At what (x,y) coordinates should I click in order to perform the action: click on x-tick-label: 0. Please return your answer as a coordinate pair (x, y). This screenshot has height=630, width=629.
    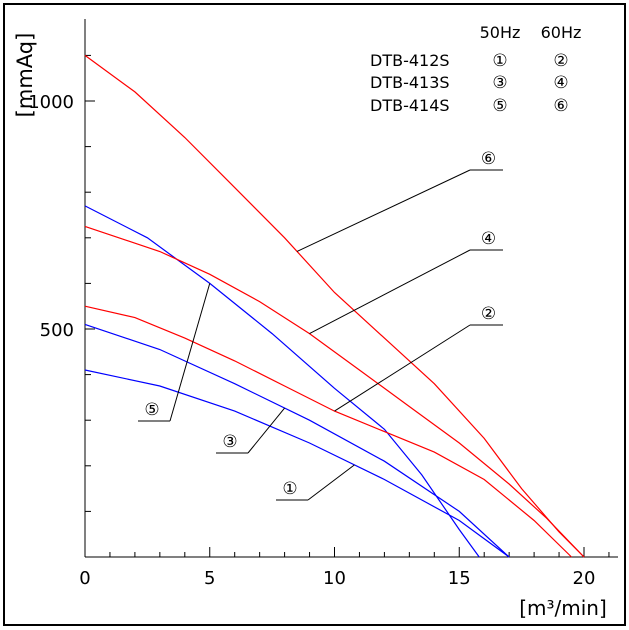
    Looking at the image, I should click on (84, 578).